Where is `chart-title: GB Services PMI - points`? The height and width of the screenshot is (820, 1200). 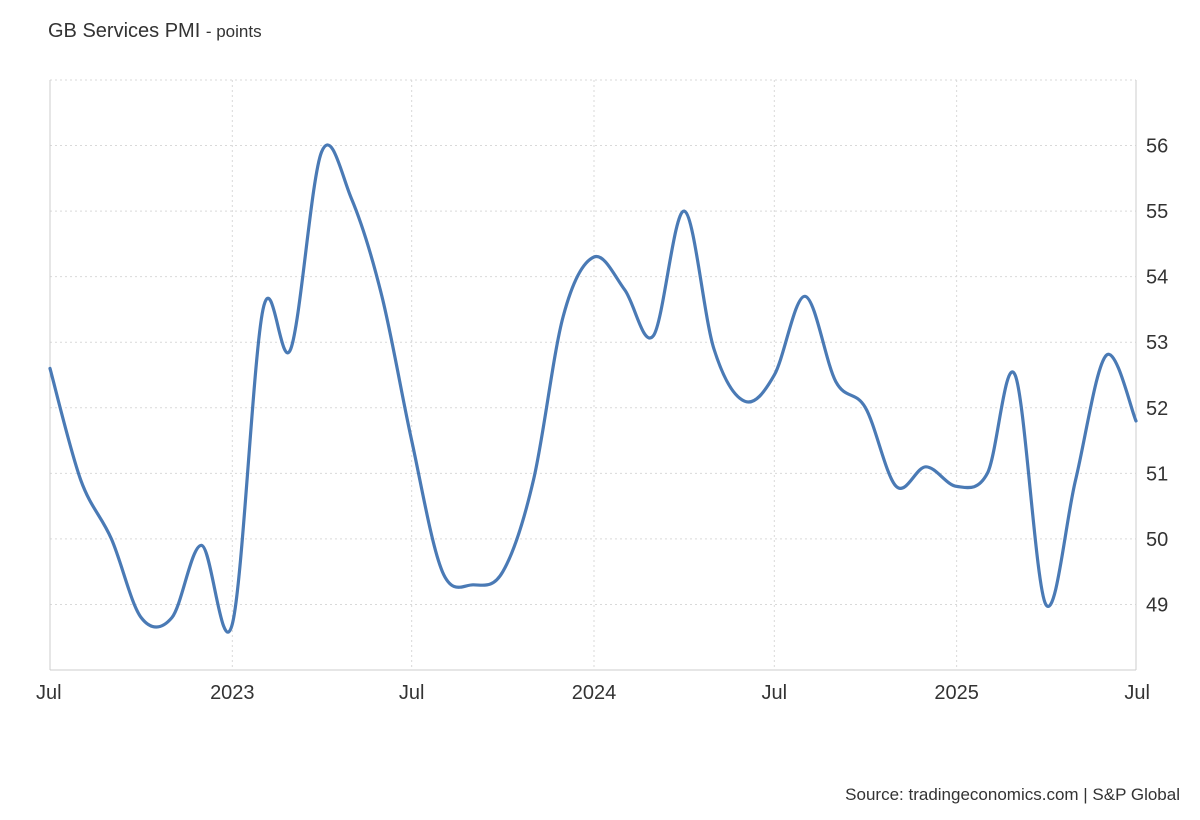
chart-title: GB Services PMI - points is located at coordinates (155, 31).